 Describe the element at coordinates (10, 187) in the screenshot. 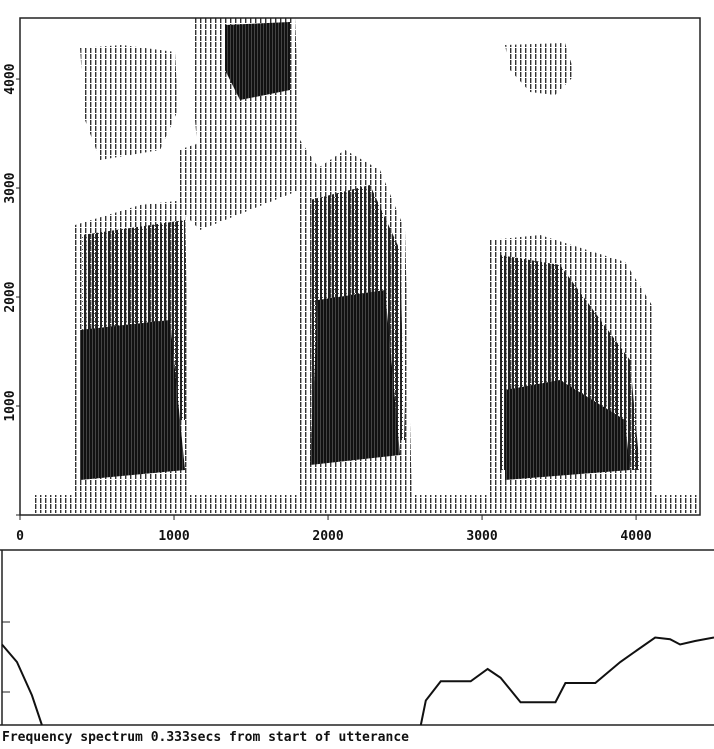

I see `y-tick-label: 3000` at that location.